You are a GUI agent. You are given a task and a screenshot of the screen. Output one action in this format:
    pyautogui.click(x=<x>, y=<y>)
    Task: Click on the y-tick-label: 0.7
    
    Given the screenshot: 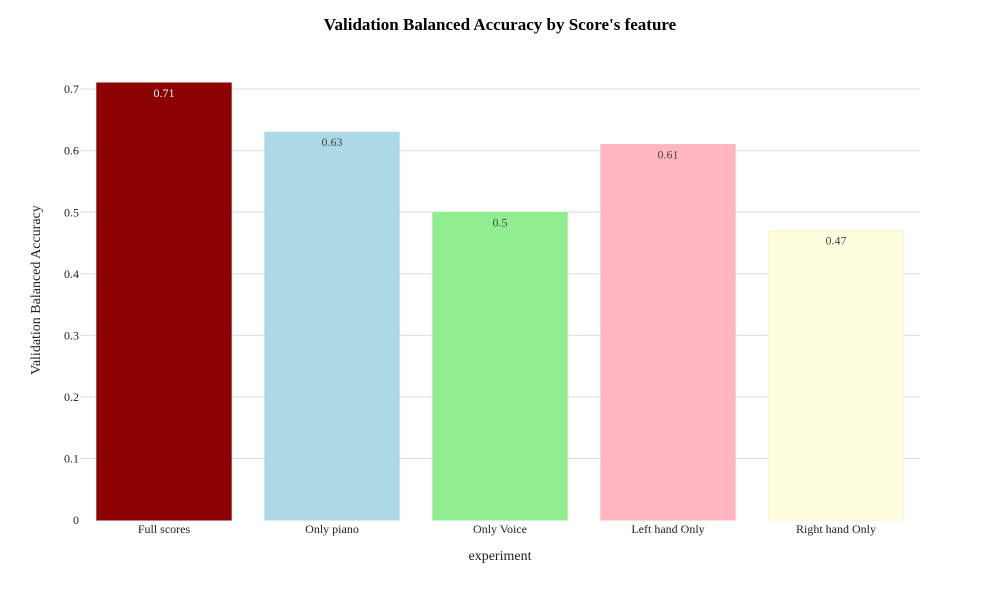 What is the action you would take?
    pyautogui.click(x=71, y=89)
    